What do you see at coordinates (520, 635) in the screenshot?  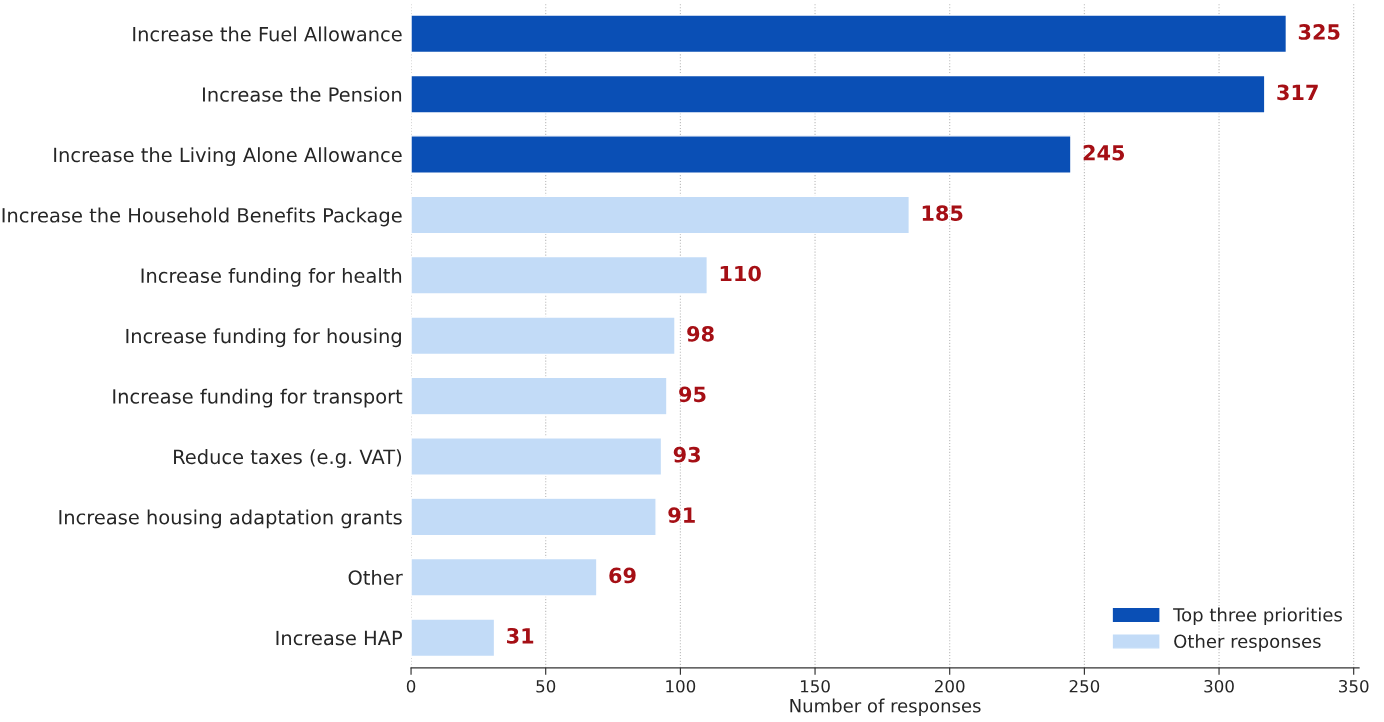 I see `data-label: 31` at bounding box center [520, 635].